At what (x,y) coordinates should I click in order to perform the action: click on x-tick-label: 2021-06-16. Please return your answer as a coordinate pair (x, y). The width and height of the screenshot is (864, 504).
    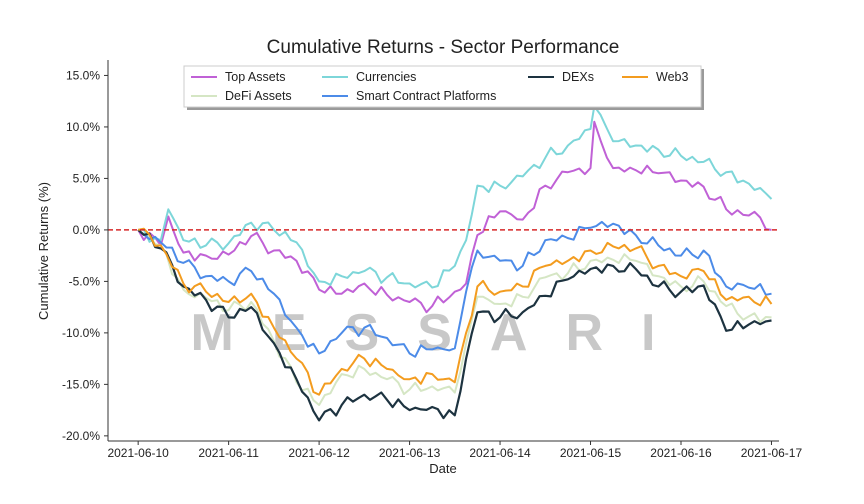
    Looking at the image, I should click on (681, 453).